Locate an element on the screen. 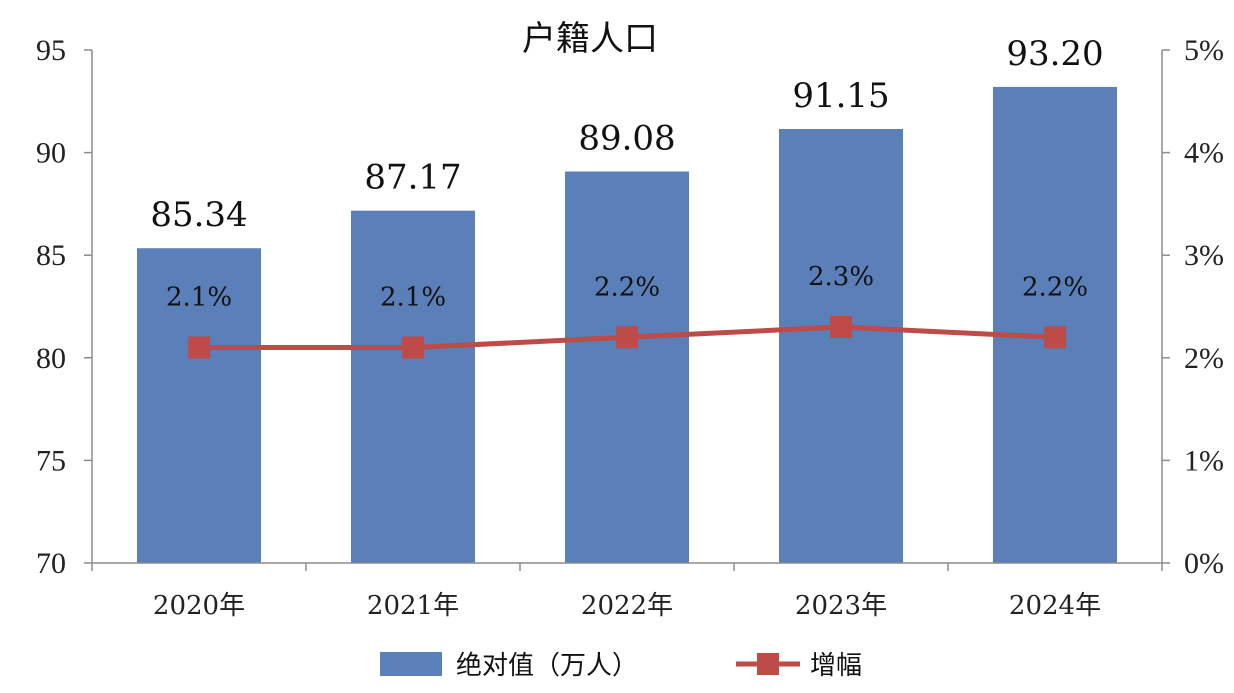 The height and width of the screenshot is (693, 1234). growth-label-4: 2.2% is located at coordinates (1055, 287).